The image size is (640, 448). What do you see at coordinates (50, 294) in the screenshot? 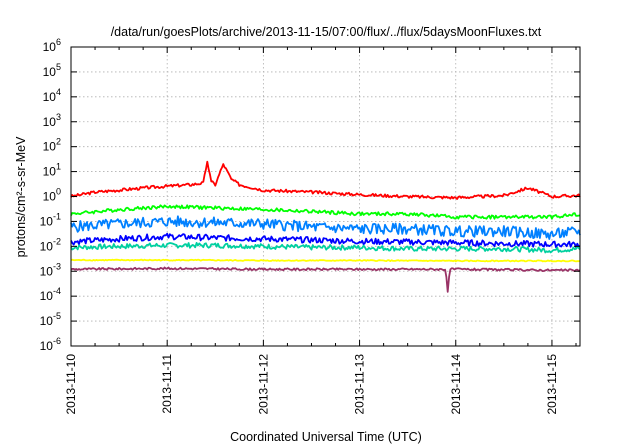
I see `y-tick-label: 10⁻⁴` at bounding box center [50, 294].